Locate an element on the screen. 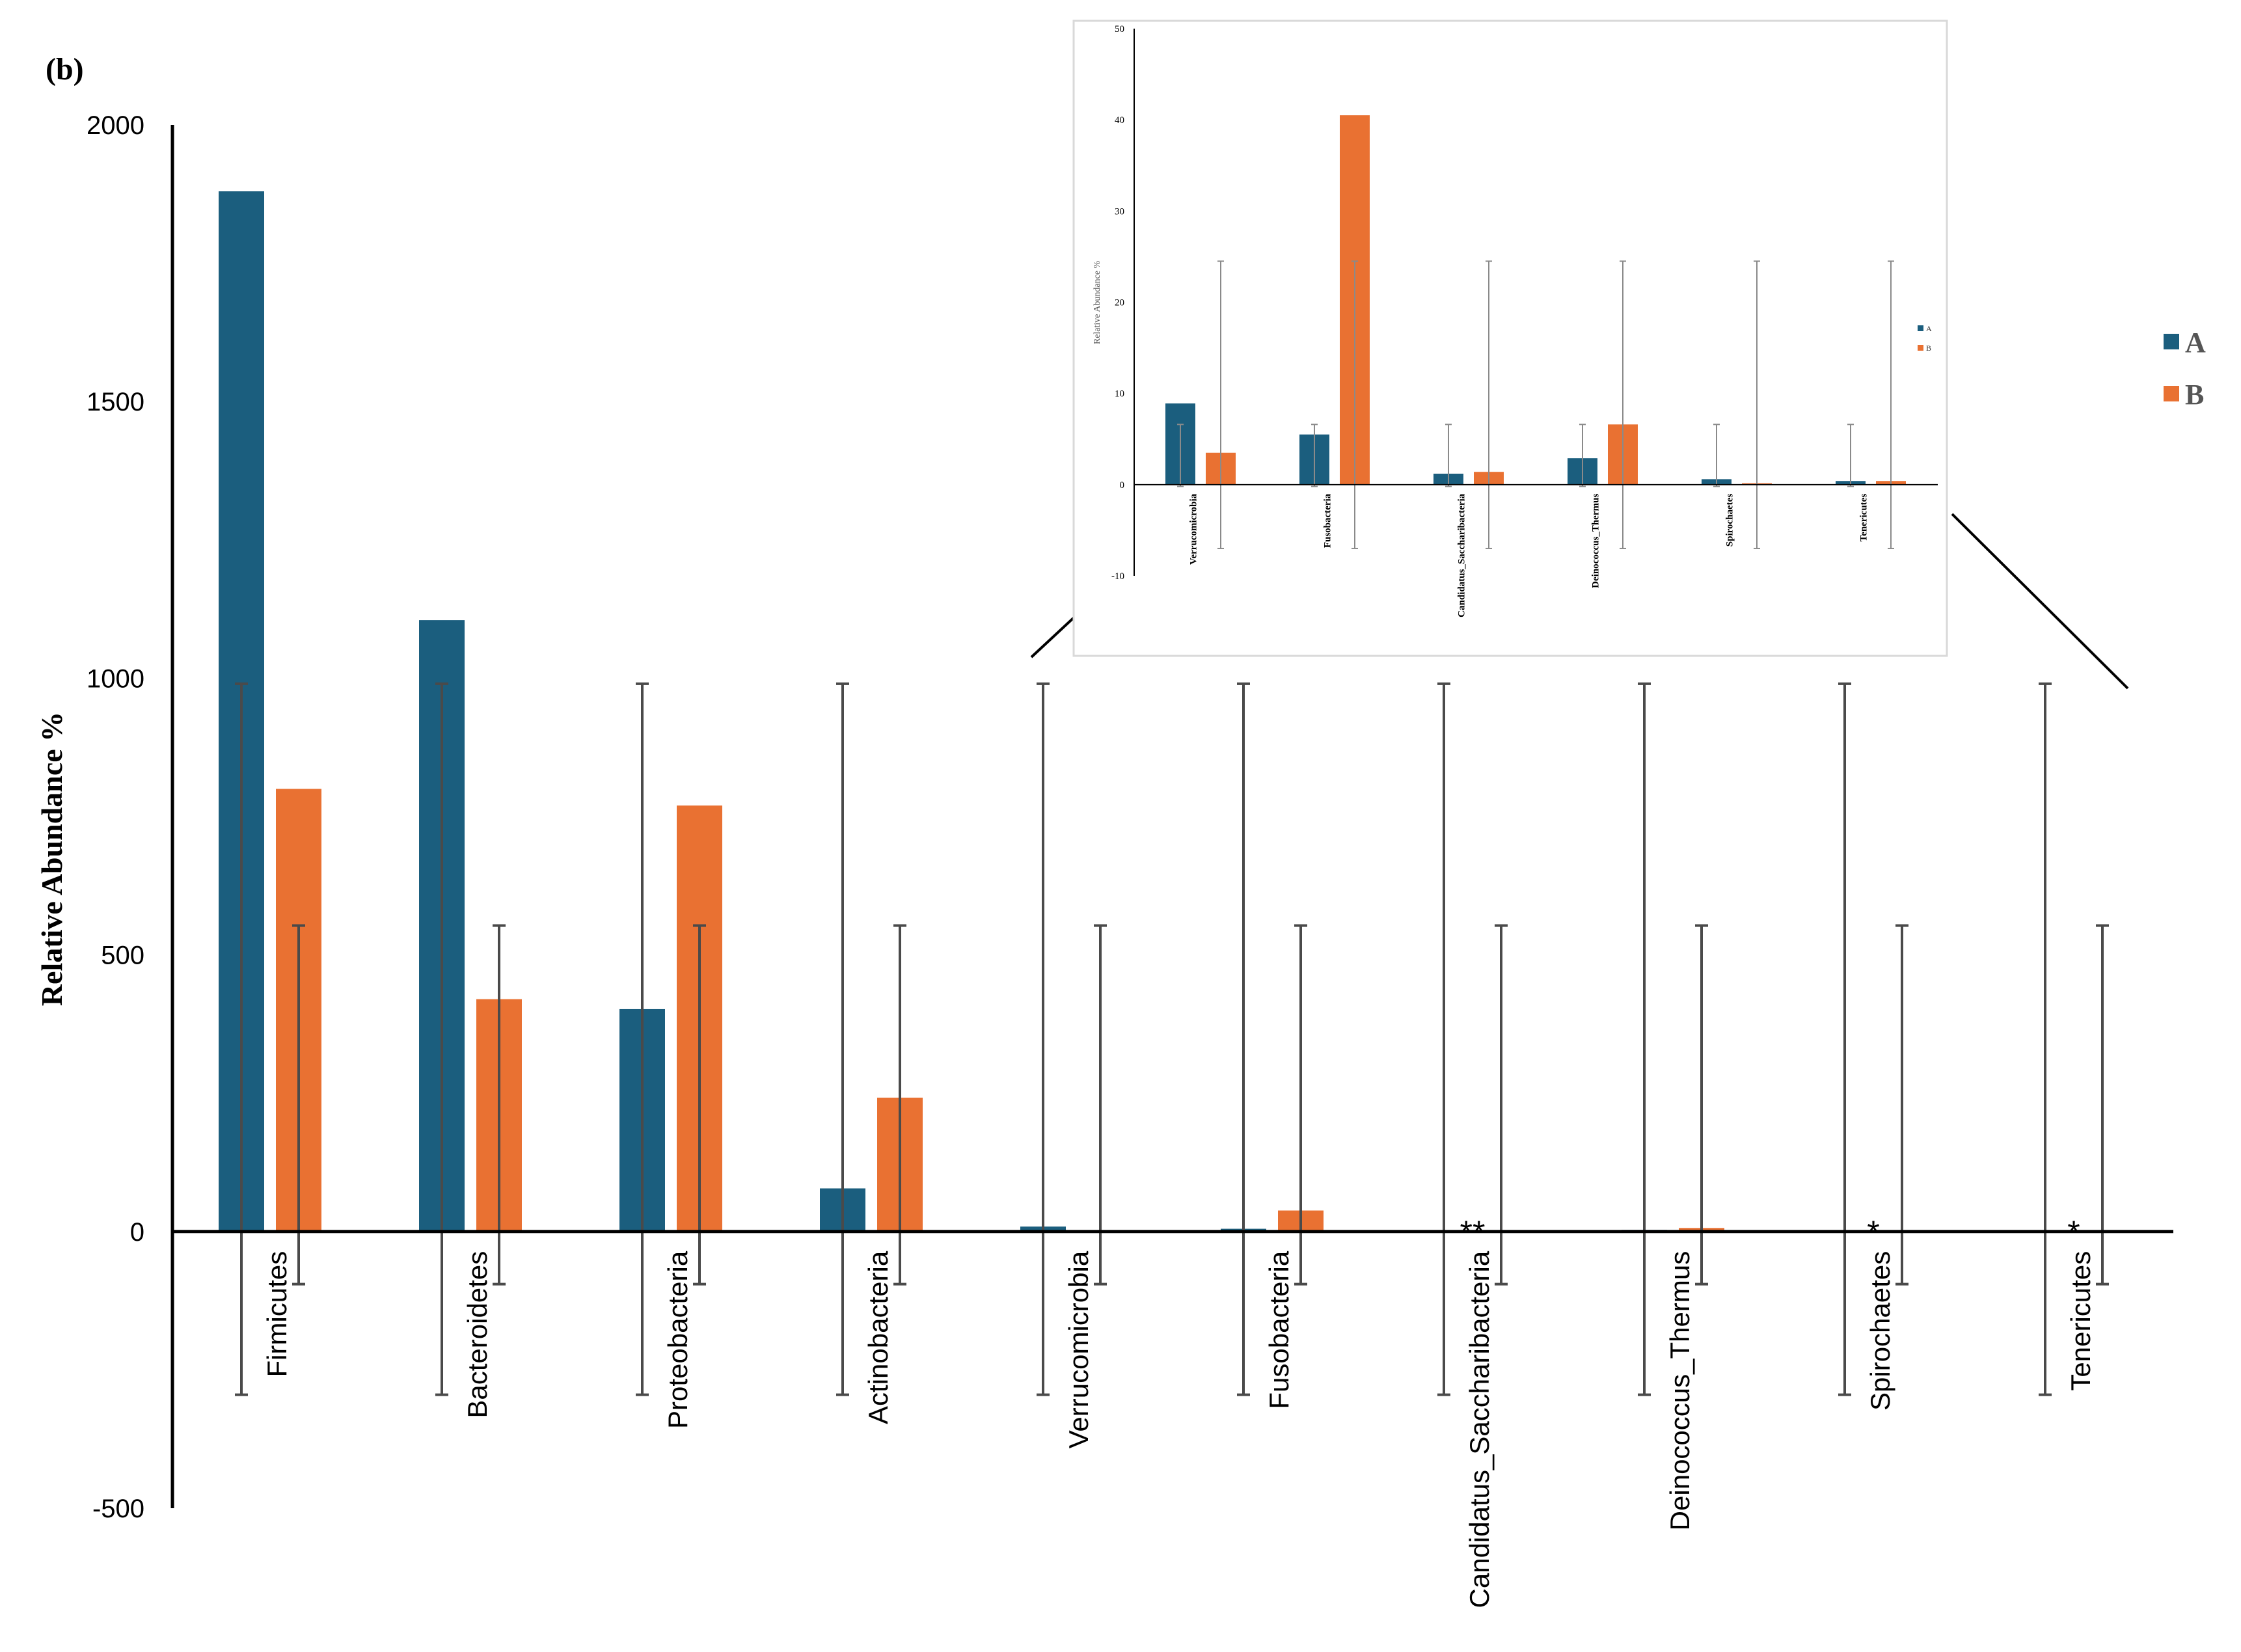 This screenshot has width=2241, height=1652. inset-y-tick-label: 50 is located at coordinates (1119, 29).